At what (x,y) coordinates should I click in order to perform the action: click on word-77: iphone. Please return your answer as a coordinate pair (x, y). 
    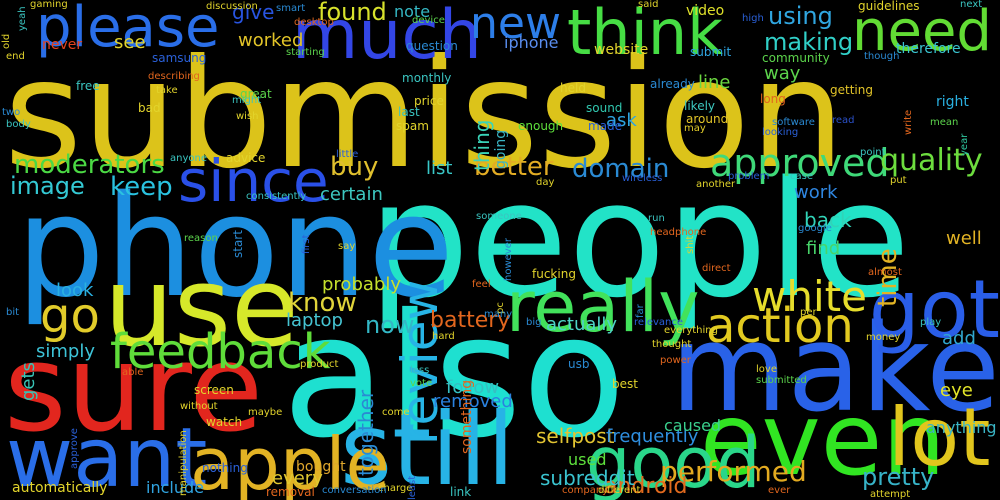
    Looking at the image, I should click on (531, 42).